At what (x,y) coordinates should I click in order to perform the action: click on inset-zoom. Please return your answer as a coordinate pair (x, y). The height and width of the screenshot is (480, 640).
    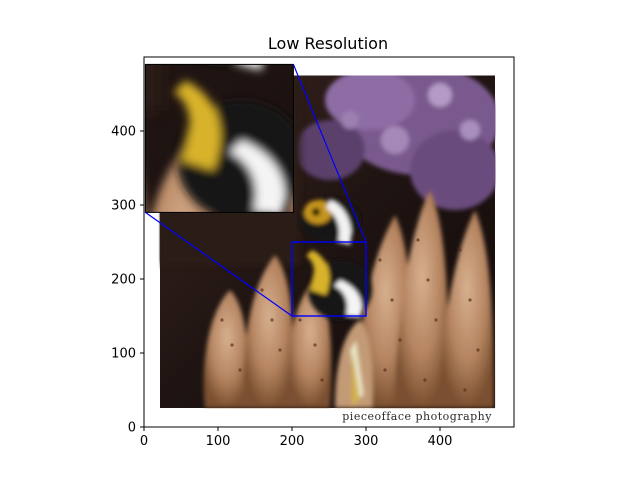
    Looking at the image, I should click on (219, 138).